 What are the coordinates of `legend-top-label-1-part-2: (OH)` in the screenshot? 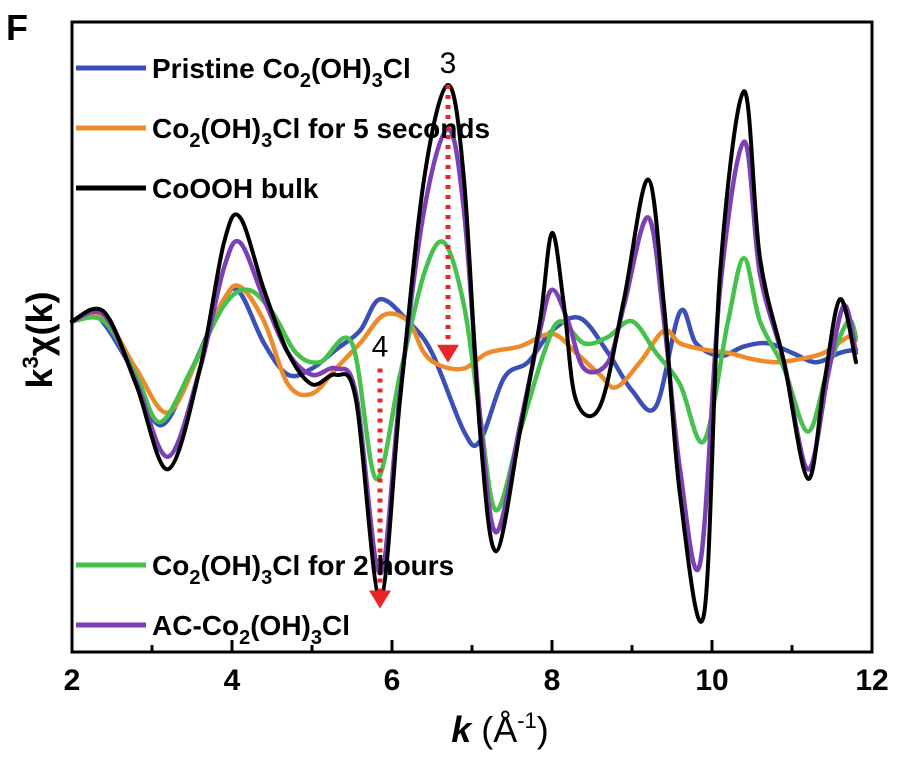 It's located at (230, 128).